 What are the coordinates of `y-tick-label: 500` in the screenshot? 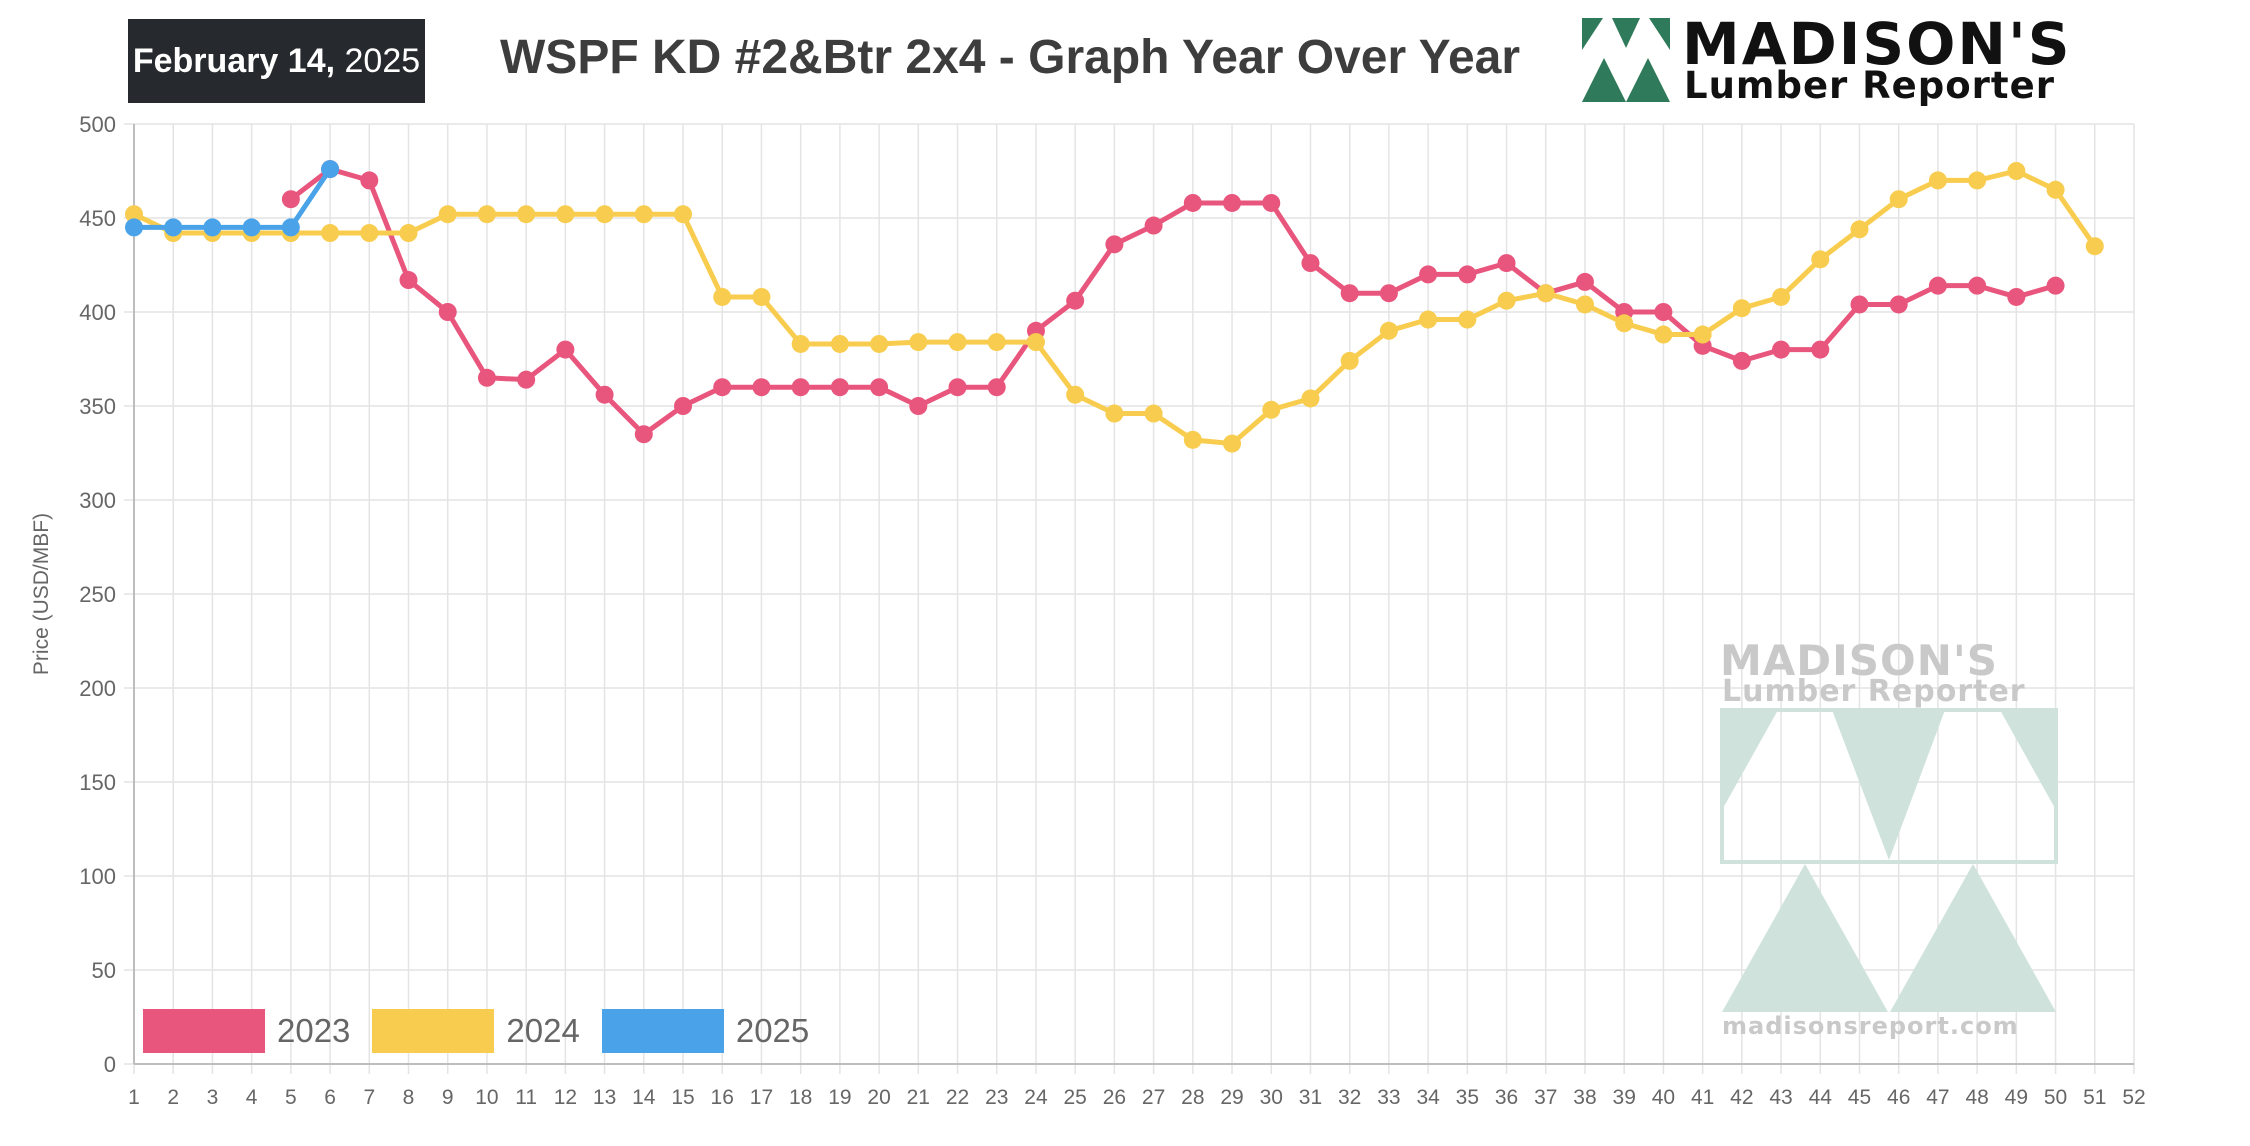 It's located at (97, 124).